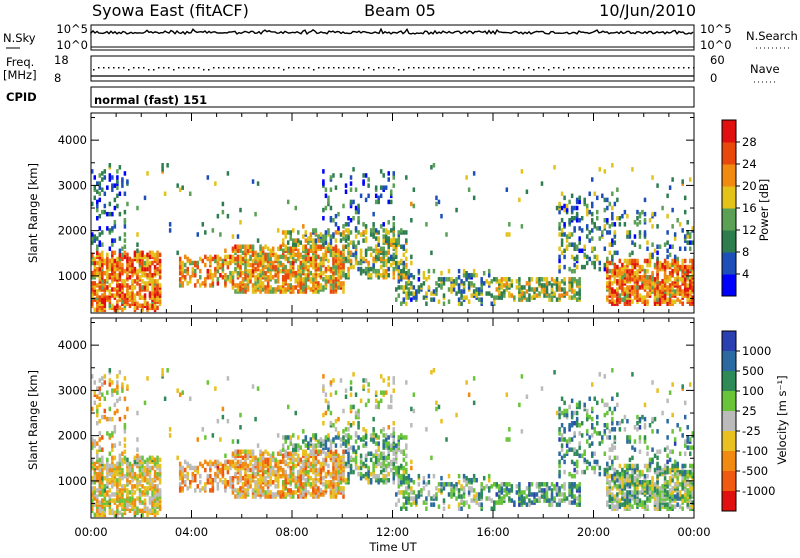  What do you see at coordinates (749, 142) in the screenshot?
I see `colorbar-tick-label: 28` at bounding box center [749, 142].